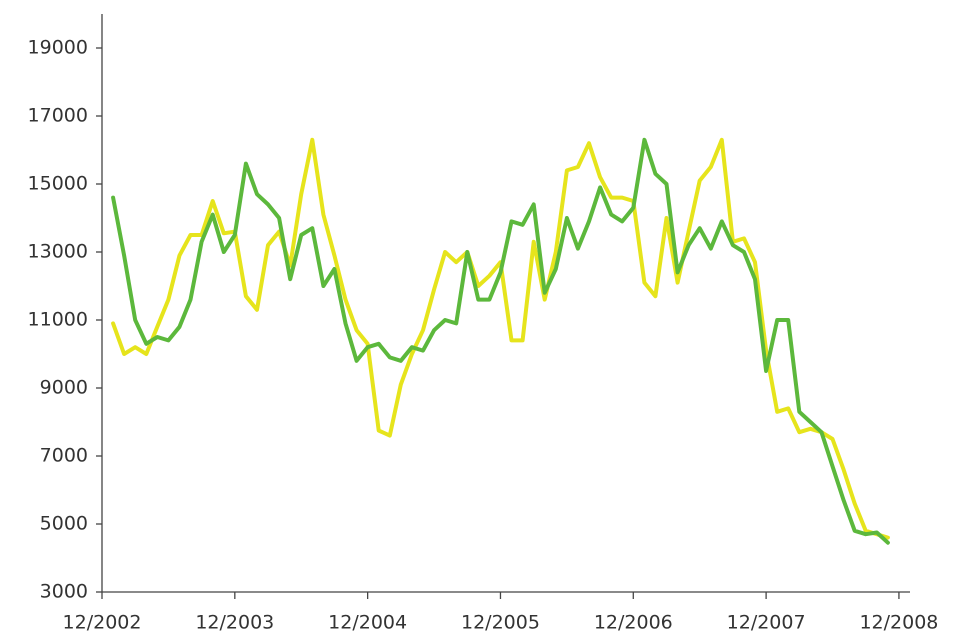 The height and width of the screenshot is (637, 953). Describe the element at coordinates (234, 623) in the screenshot. I see `x-tick-label: 12/2003` at that location.